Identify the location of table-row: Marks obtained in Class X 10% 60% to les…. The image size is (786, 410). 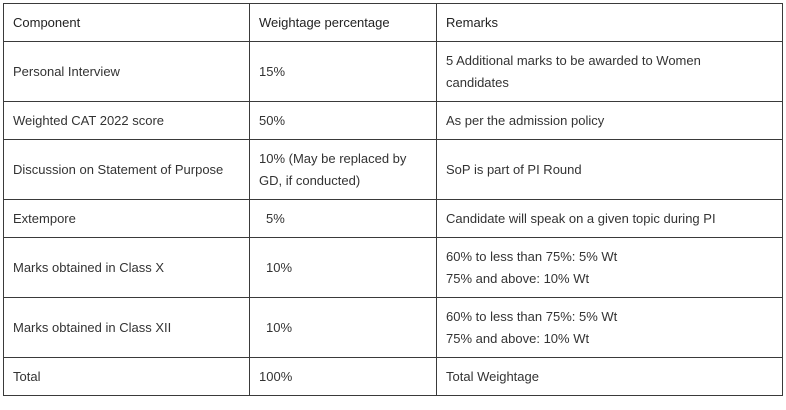
(393, 267).